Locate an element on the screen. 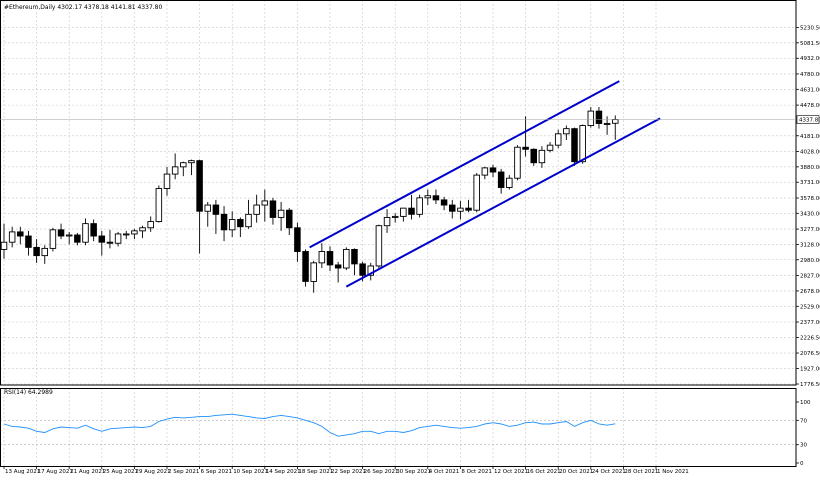 The width and height of the screenshot is (820, 481). date-tick-label: 17 Aug 2021 is located at coordinates (55, 472).